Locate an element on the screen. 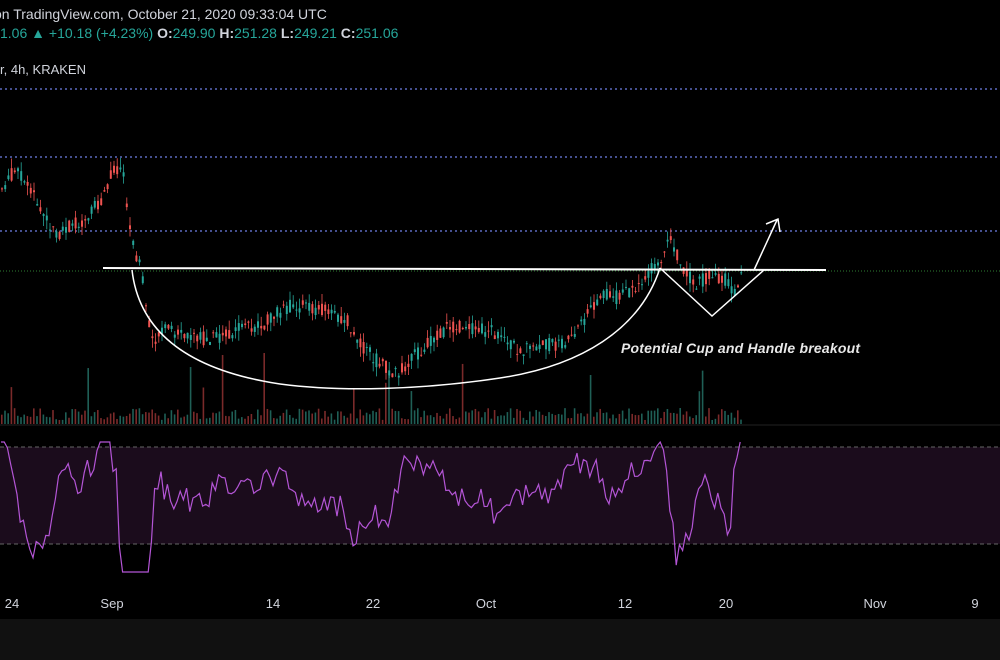 The height and width of the screenshot is (660, 1000). neckline-drawing is located at coordinates (464, 269).